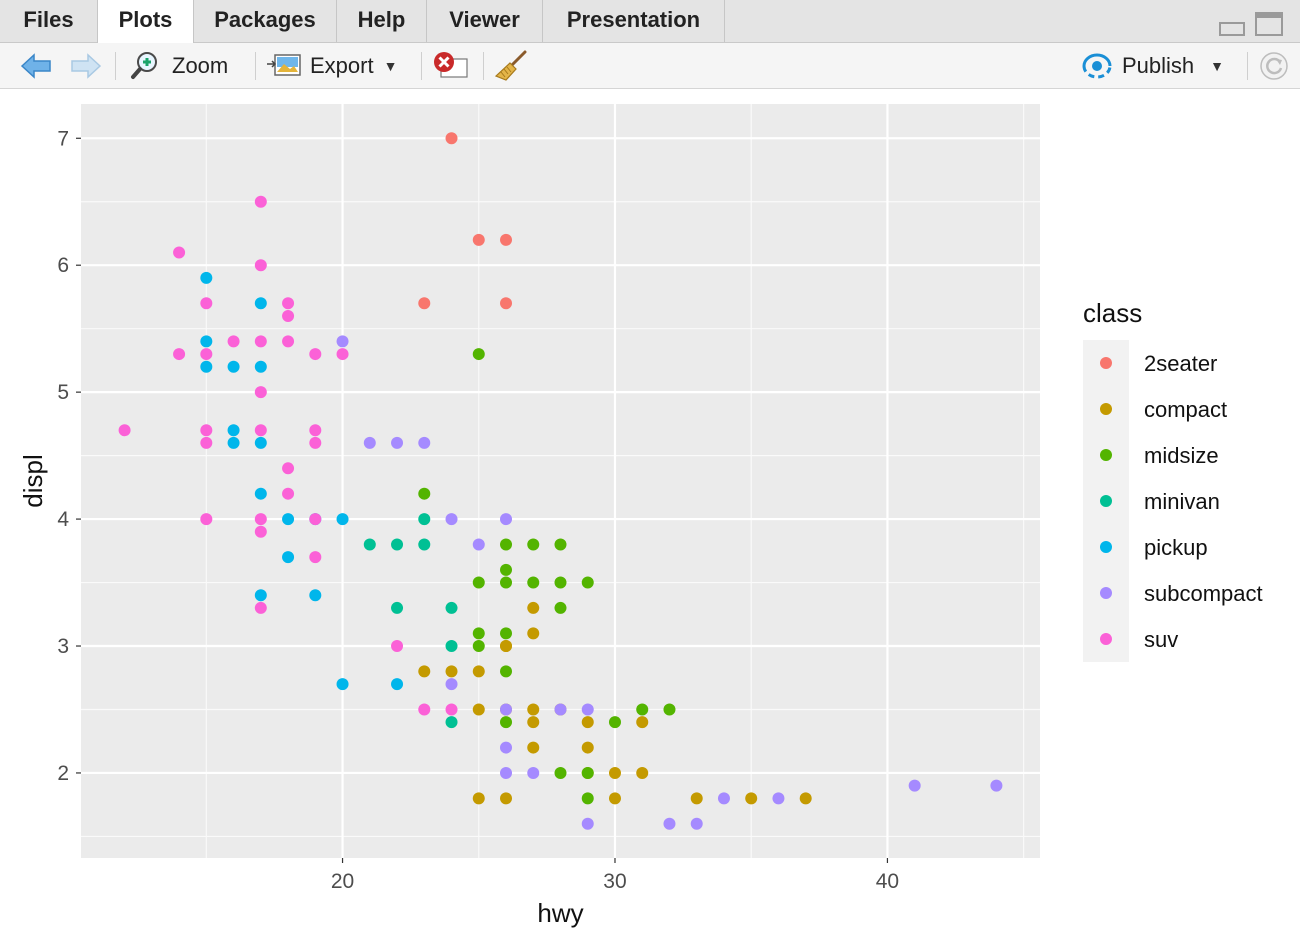  What do you see at coordinates (1106, 501) in the screenshot?
I see `legend-key-minivan` at bounding box center [1106, 501].